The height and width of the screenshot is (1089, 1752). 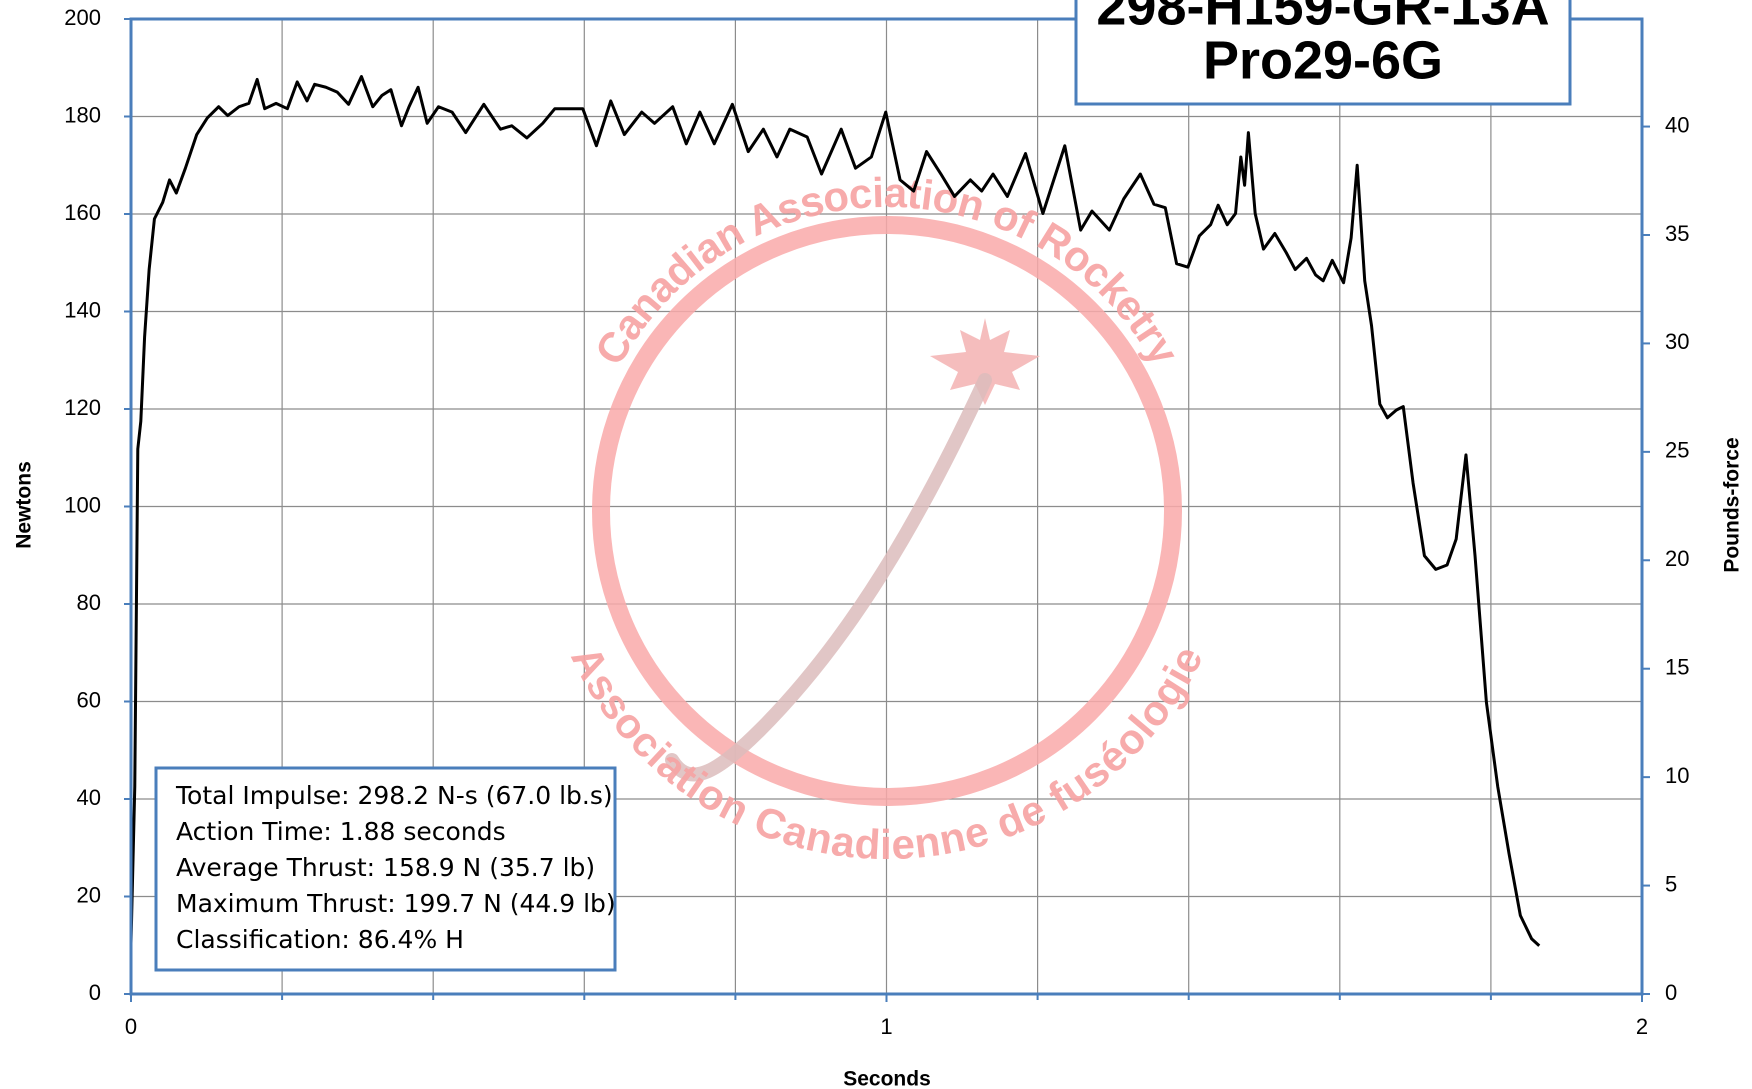 I want to click on y2-axis-title: Pounds-force, so click(x=1732, y=504).